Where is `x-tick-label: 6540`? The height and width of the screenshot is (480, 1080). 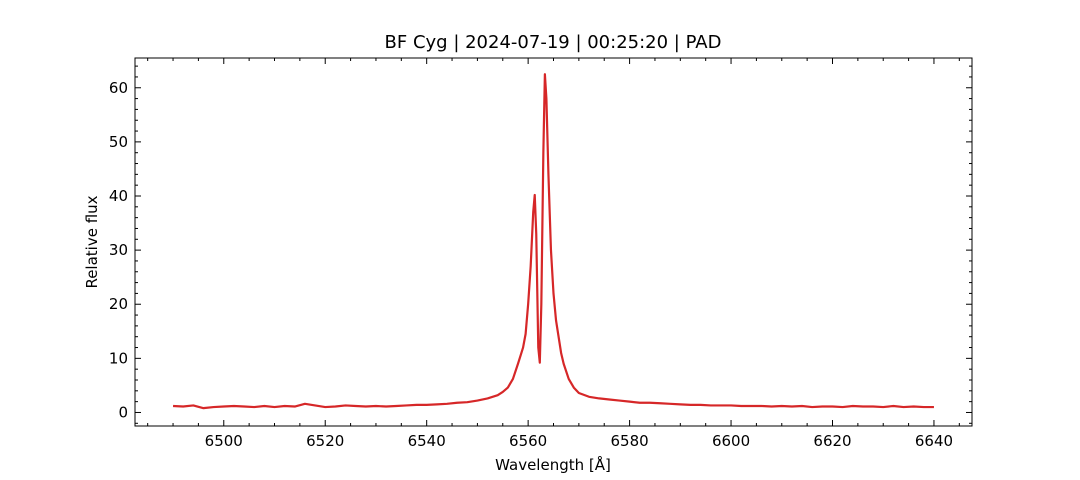 x-tick-label: 6540 is located at coordinates (427, 441).